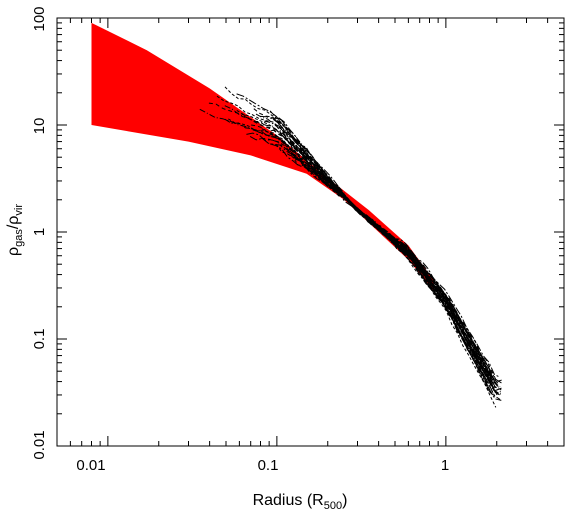 This screenshot has width=565, height=514. I want to click on y-axis-label: ρgas/ρvir, so click(15, 230).